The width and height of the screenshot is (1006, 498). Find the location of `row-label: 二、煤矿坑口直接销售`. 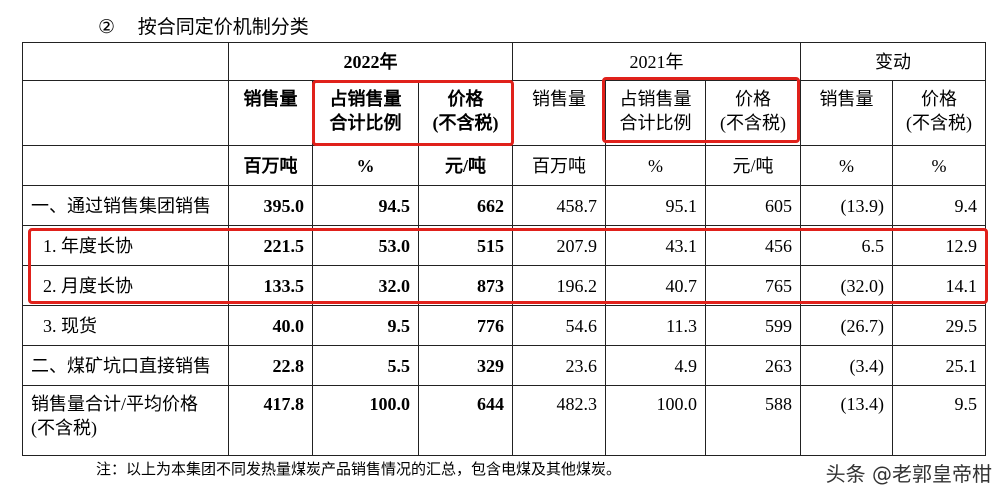

row-label: 二、煤矿坑口直接销售 is located at coordinates (125, 365).